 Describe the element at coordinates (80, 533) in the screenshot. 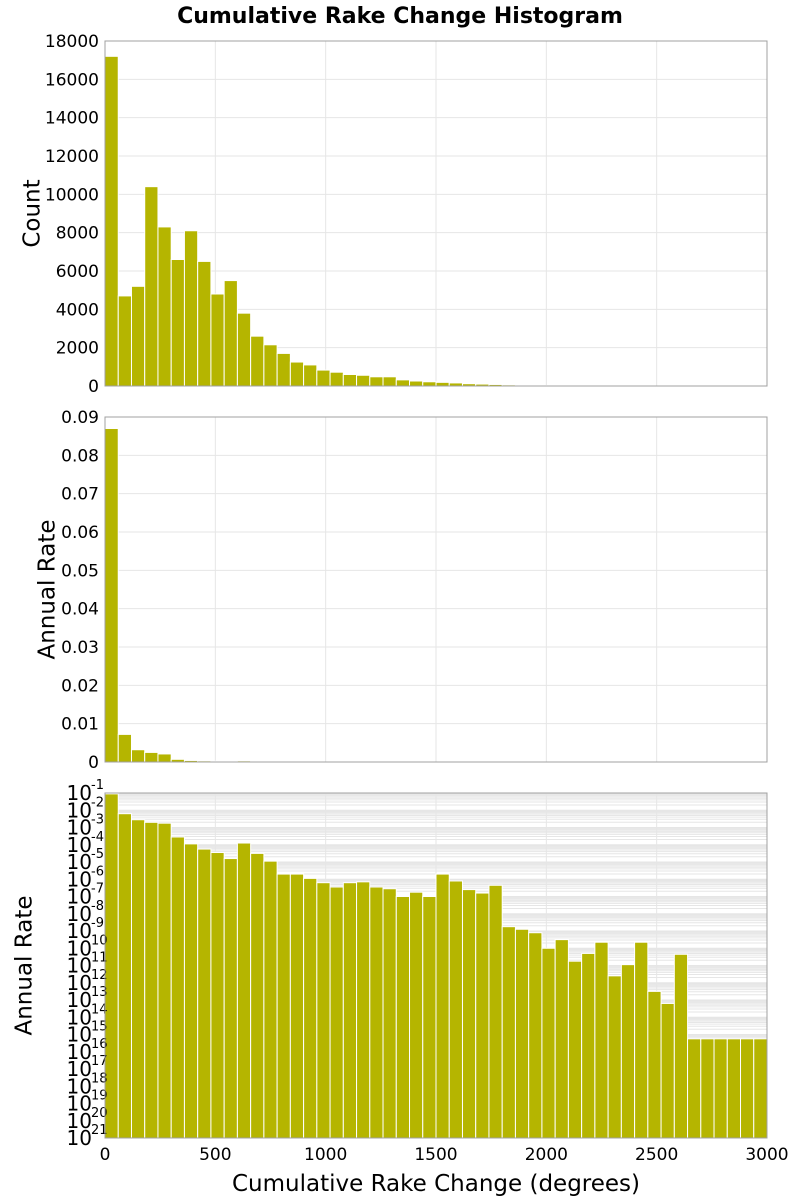

I see `y-tick-label: 0.06` at that location.